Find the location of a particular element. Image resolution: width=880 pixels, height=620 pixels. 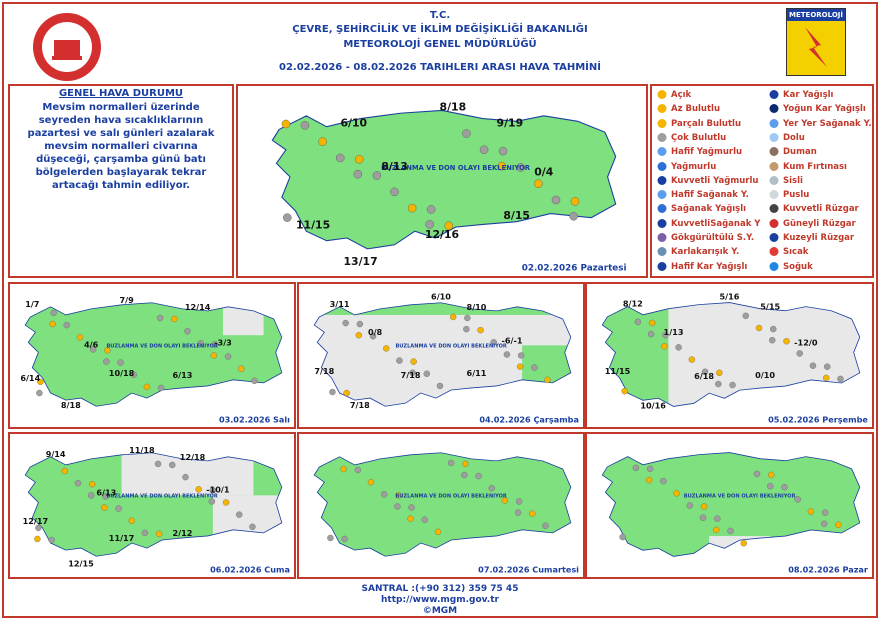

temperature: 0/4 is located at coordinates (544, 172).